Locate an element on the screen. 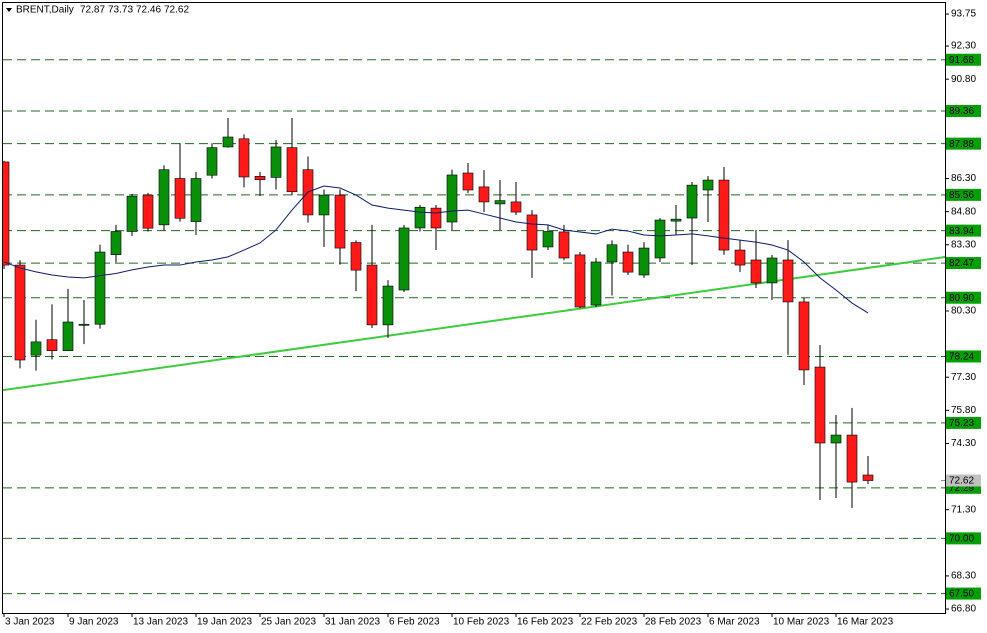  price-box is located at coordinates (963, 480).